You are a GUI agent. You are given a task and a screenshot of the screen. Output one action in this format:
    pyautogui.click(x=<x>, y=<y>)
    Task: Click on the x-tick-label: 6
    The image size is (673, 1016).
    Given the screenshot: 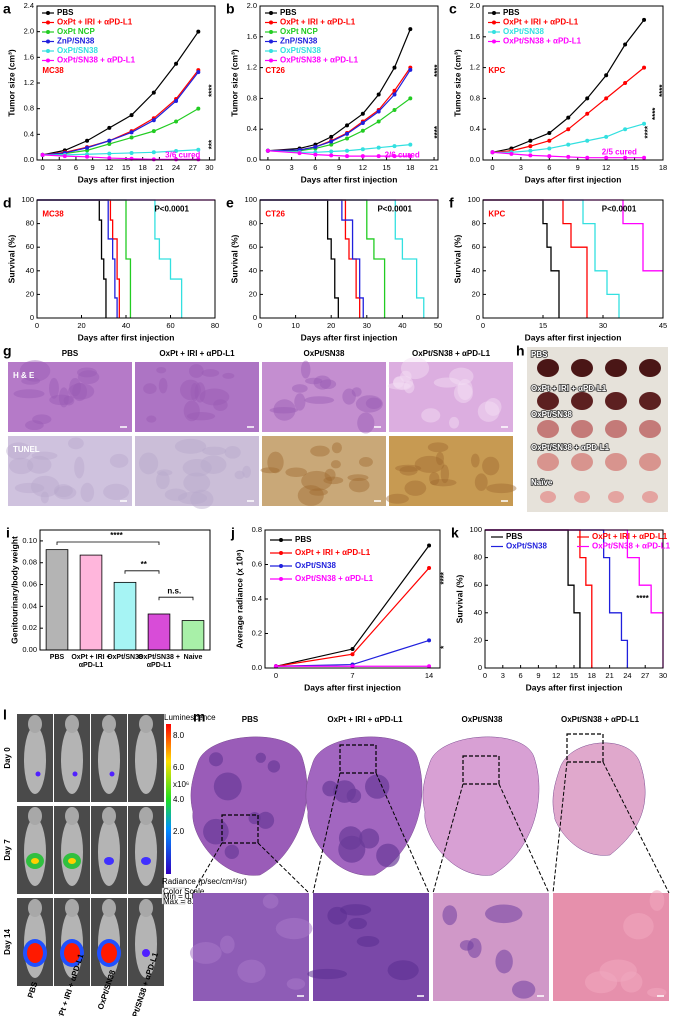 What is the action you would take?
    pyautogui.click(x=315, y=167)
    